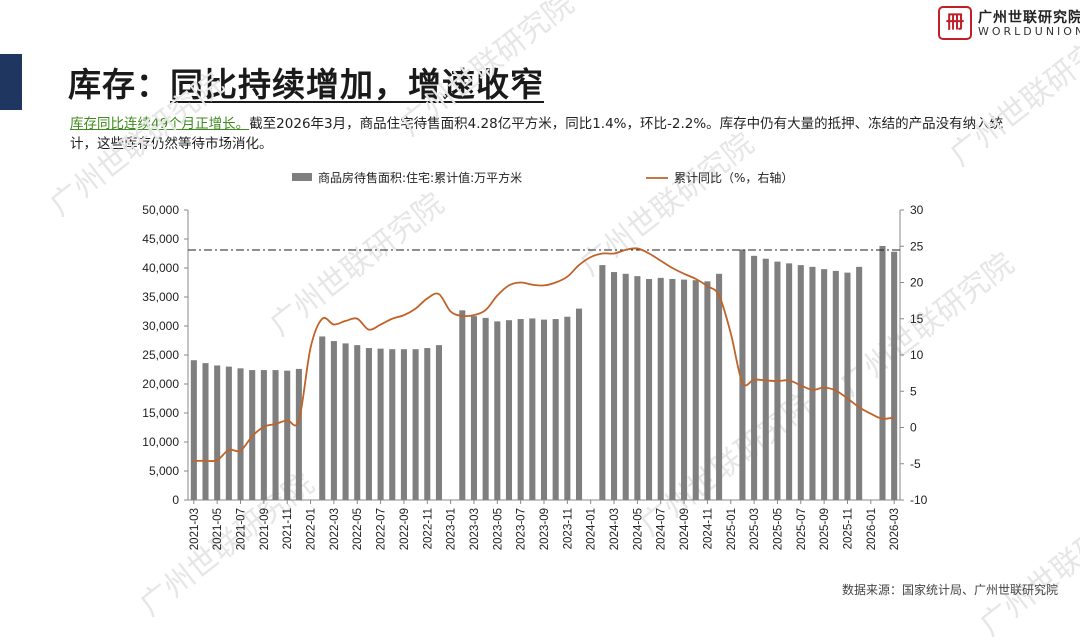 The height and width of the screenshot is (644, 1080). Describe the element at coordinates (638, 529) in the screenshot. I see `x-tick-label: 2024-05` at that location.